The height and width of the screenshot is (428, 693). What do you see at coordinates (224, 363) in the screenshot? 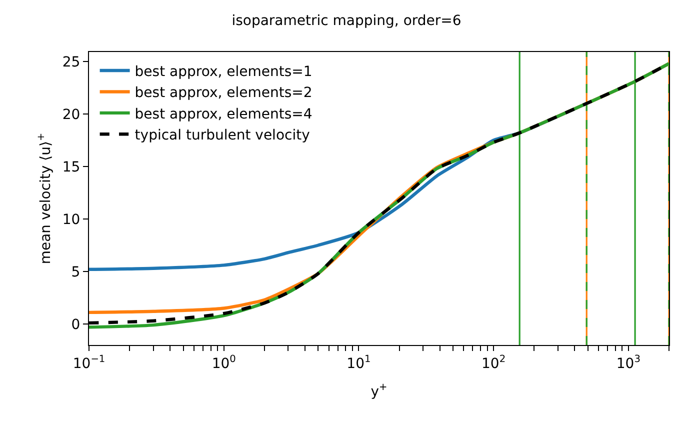
I see `x-tick-label: 10$^{0}$` at bounding box center [224, 363].